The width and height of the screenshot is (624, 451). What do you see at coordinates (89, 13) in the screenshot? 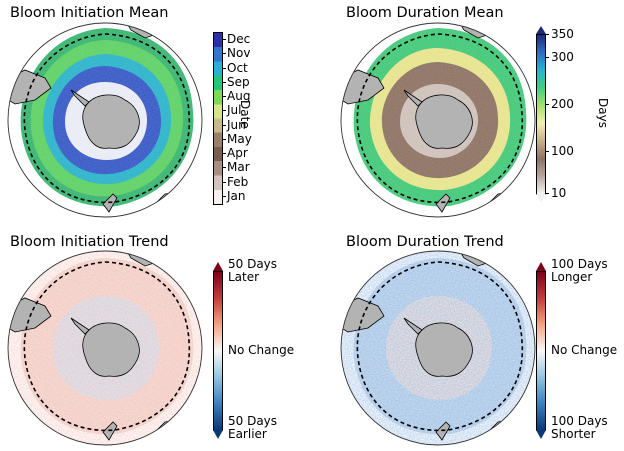
I see `title-initiation-mean: Bloom Initiation Mean` at bounding box center [89, 13].